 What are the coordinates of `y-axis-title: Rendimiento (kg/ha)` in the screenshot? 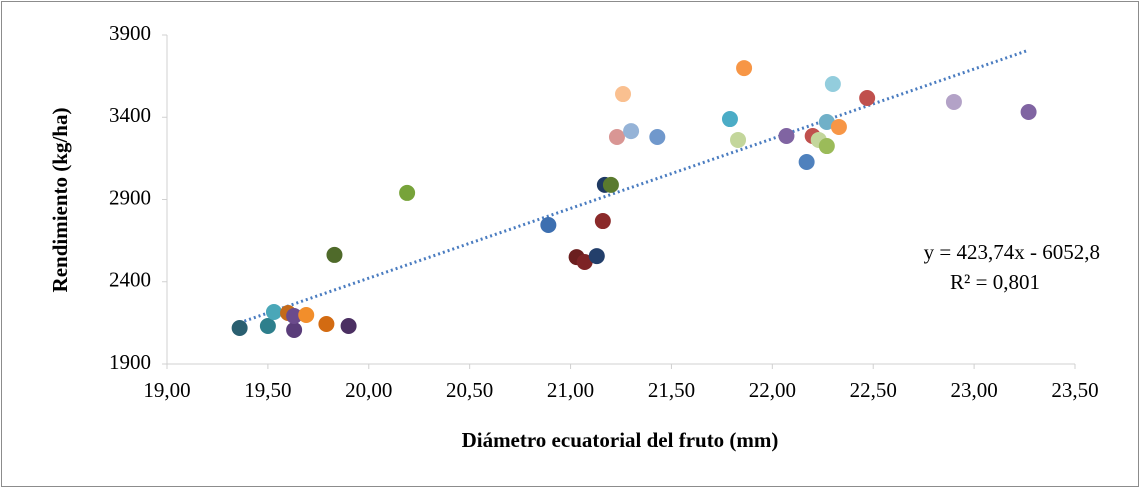 It's located at (60, 200).